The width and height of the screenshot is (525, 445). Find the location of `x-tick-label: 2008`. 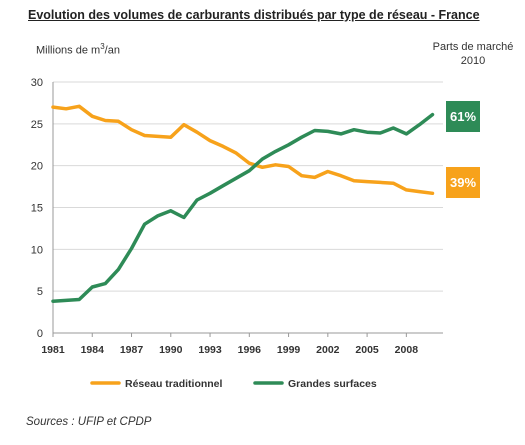

x-tick-label: 2008 is located at coordinates (407, 350).